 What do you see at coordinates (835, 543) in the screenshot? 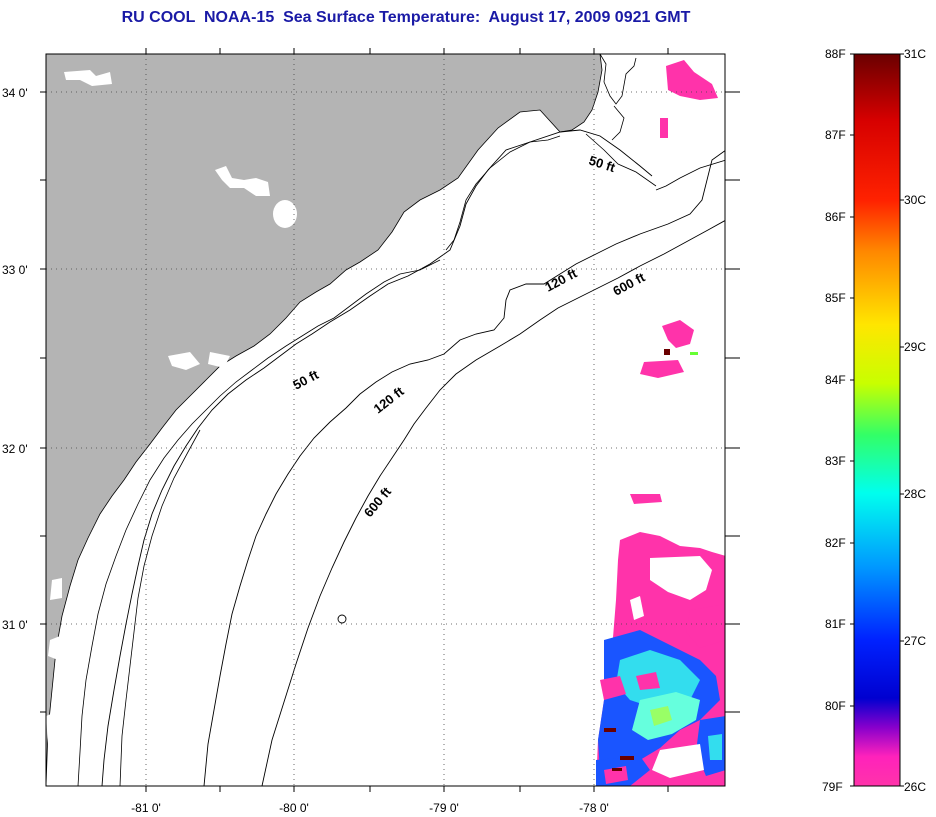
I see `cb-f-82: 82F` at bounding box center [835, 543].